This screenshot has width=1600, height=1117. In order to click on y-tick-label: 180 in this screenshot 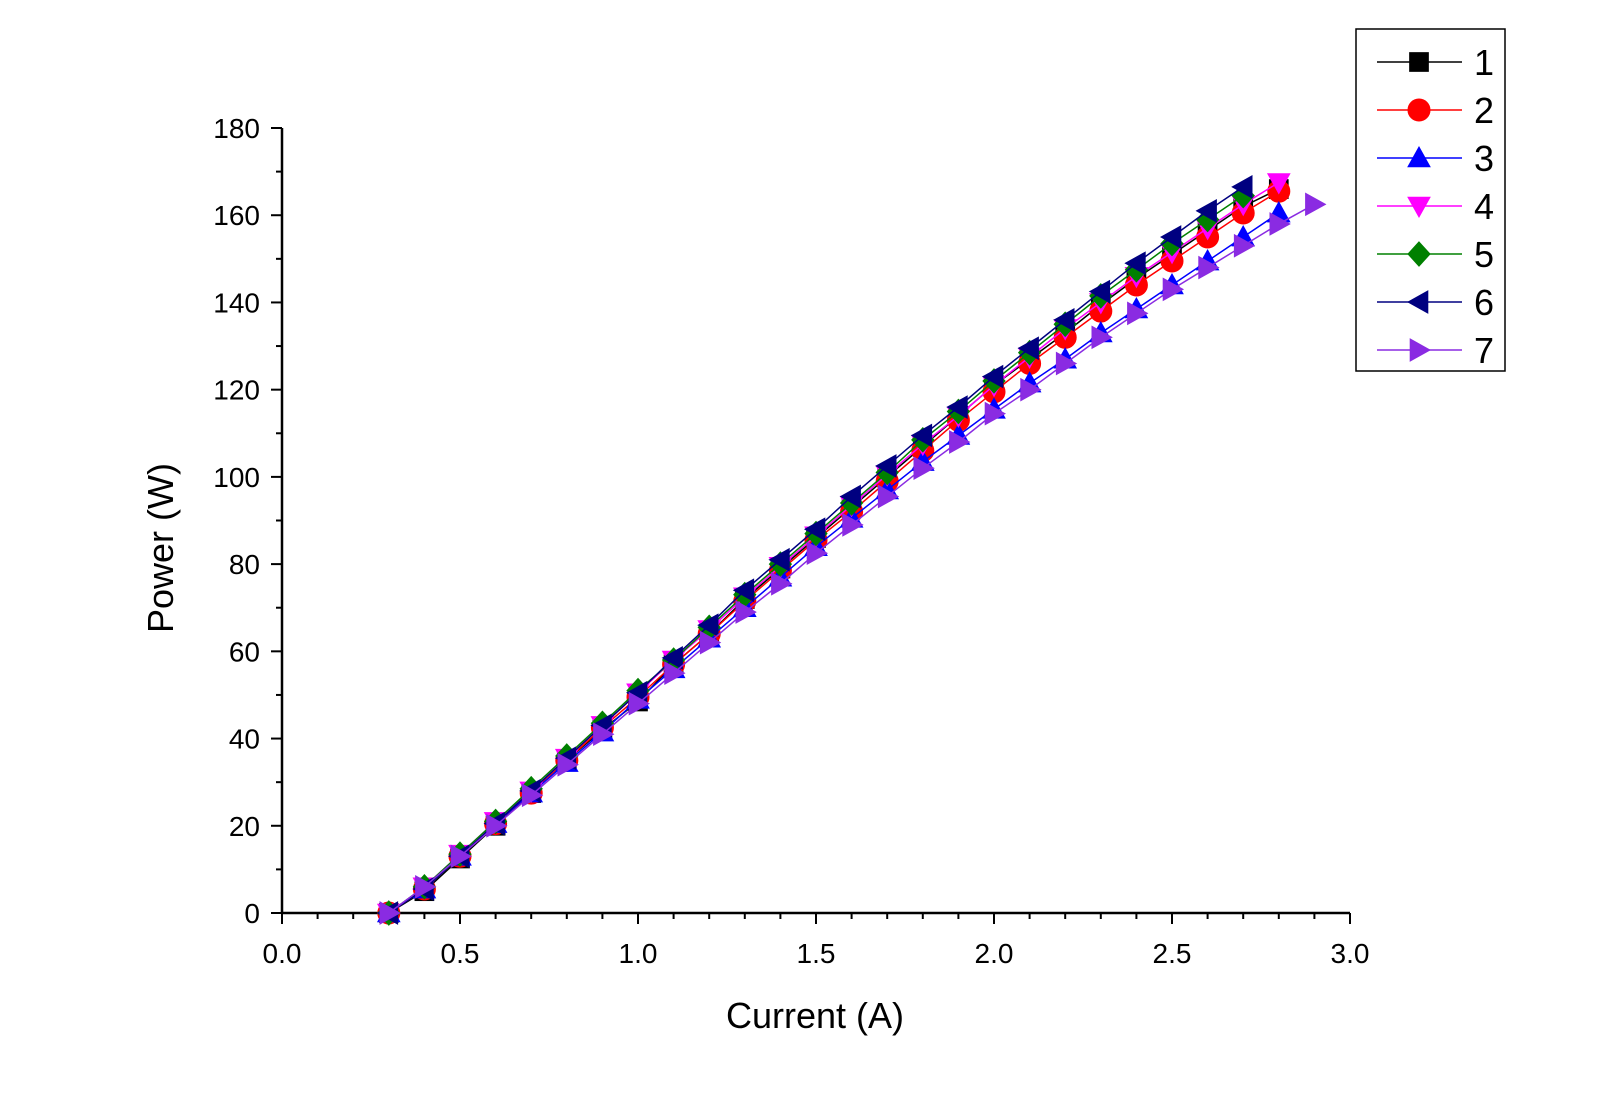, I will do `click(236, 128)`.